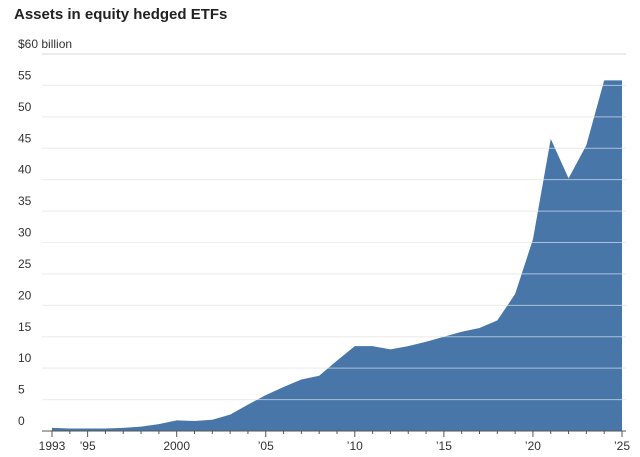 The height and width of the screenshot is (457, 640). I want to click on y-tick-label: 40, so click(25, 170).